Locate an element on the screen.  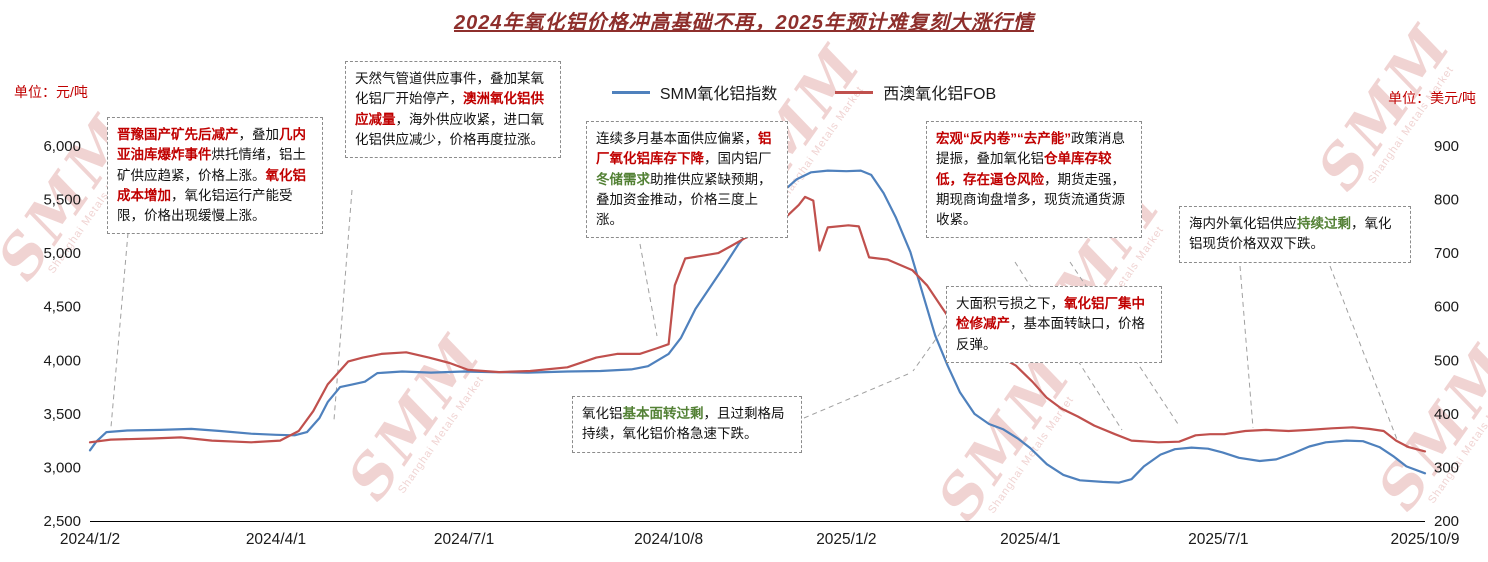
legend: SMM氧化铝指数 西澳氧化铝FOB is located at coordinates (774, 92).